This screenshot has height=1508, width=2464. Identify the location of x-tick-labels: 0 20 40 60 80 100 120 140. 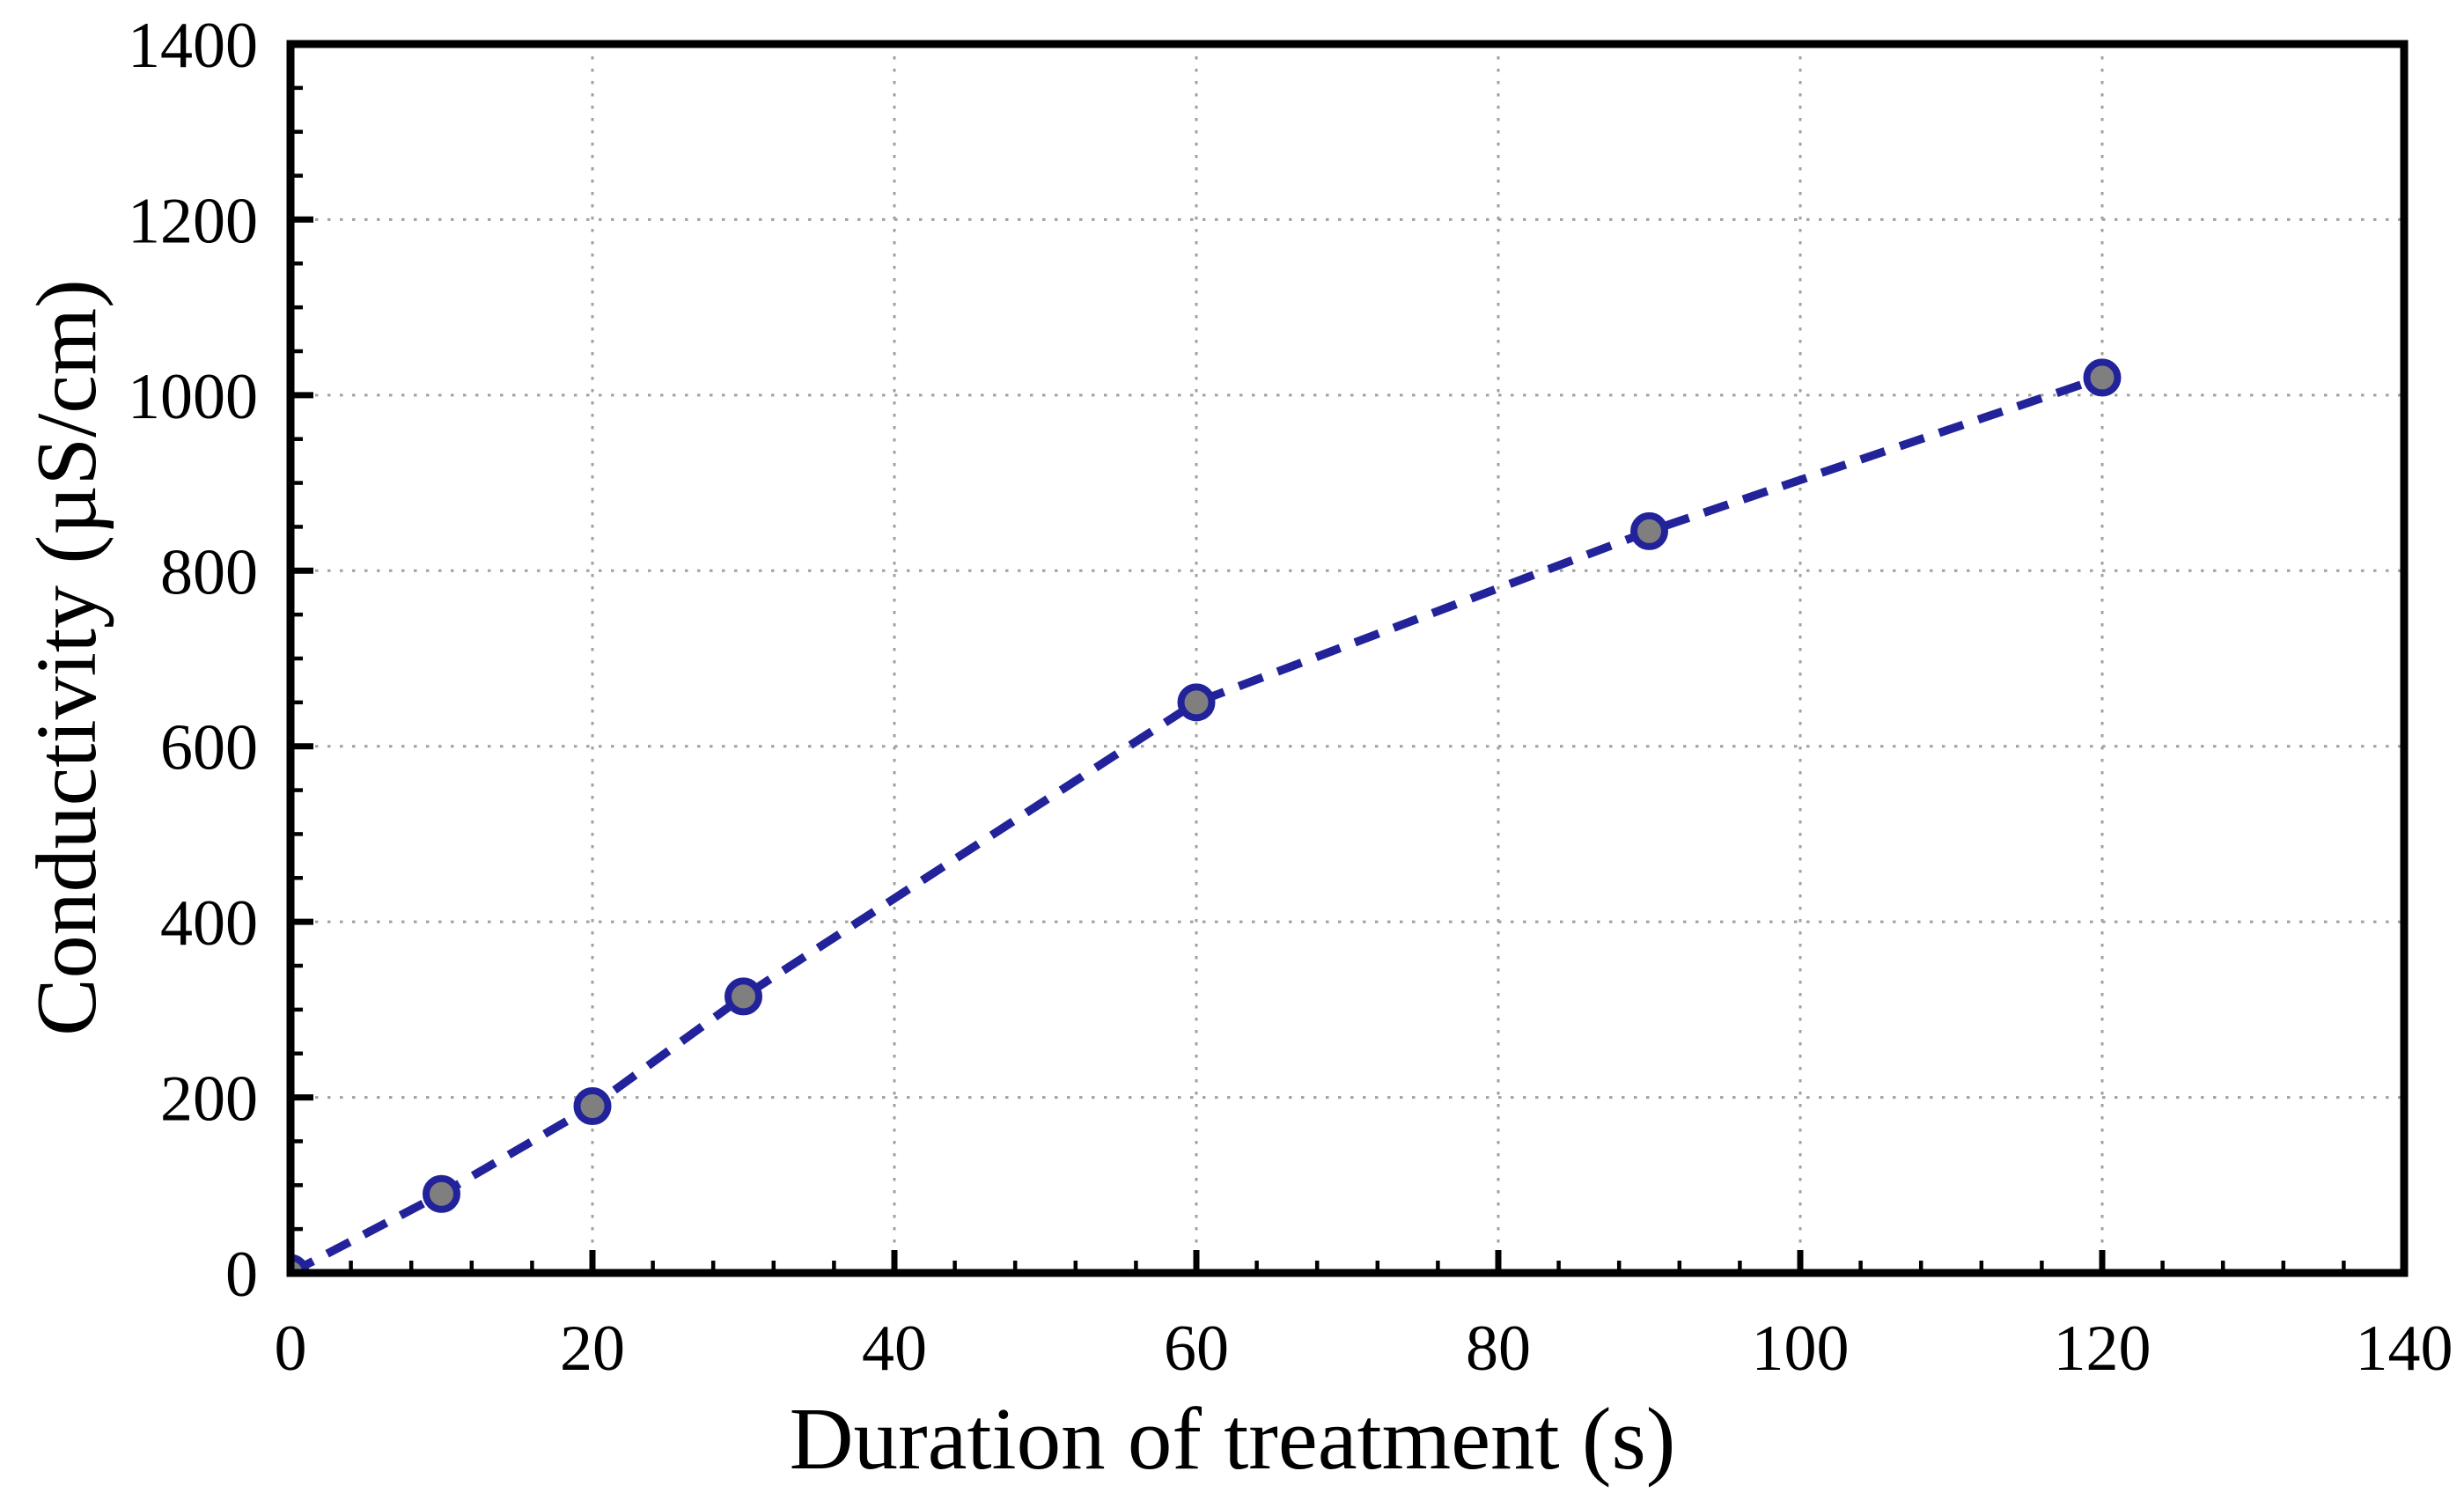
(1364, 1349).